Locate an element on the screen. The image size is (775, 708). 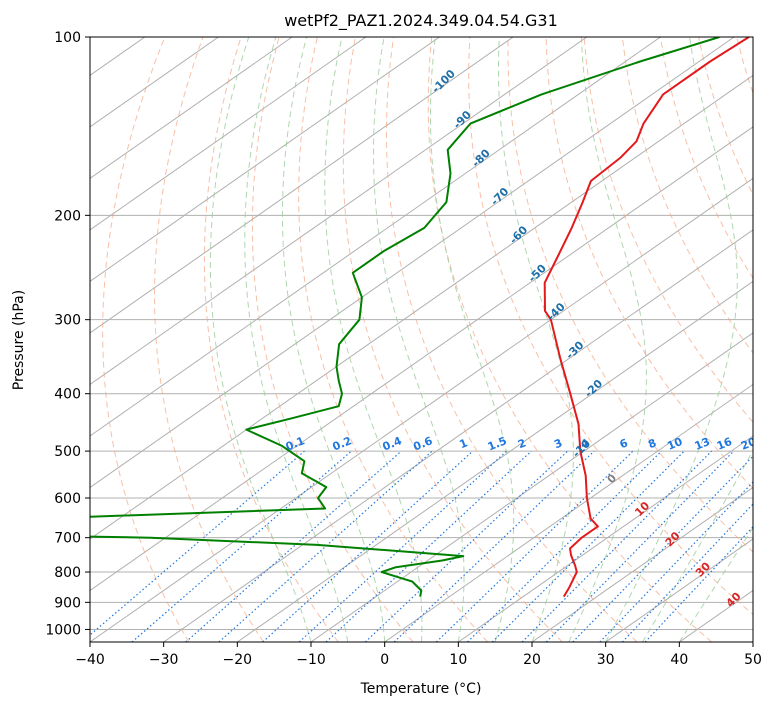
x-ticks: −40 −30 −20 −10 0 10 20 30 40 50 is located at coordinates (418, 655).